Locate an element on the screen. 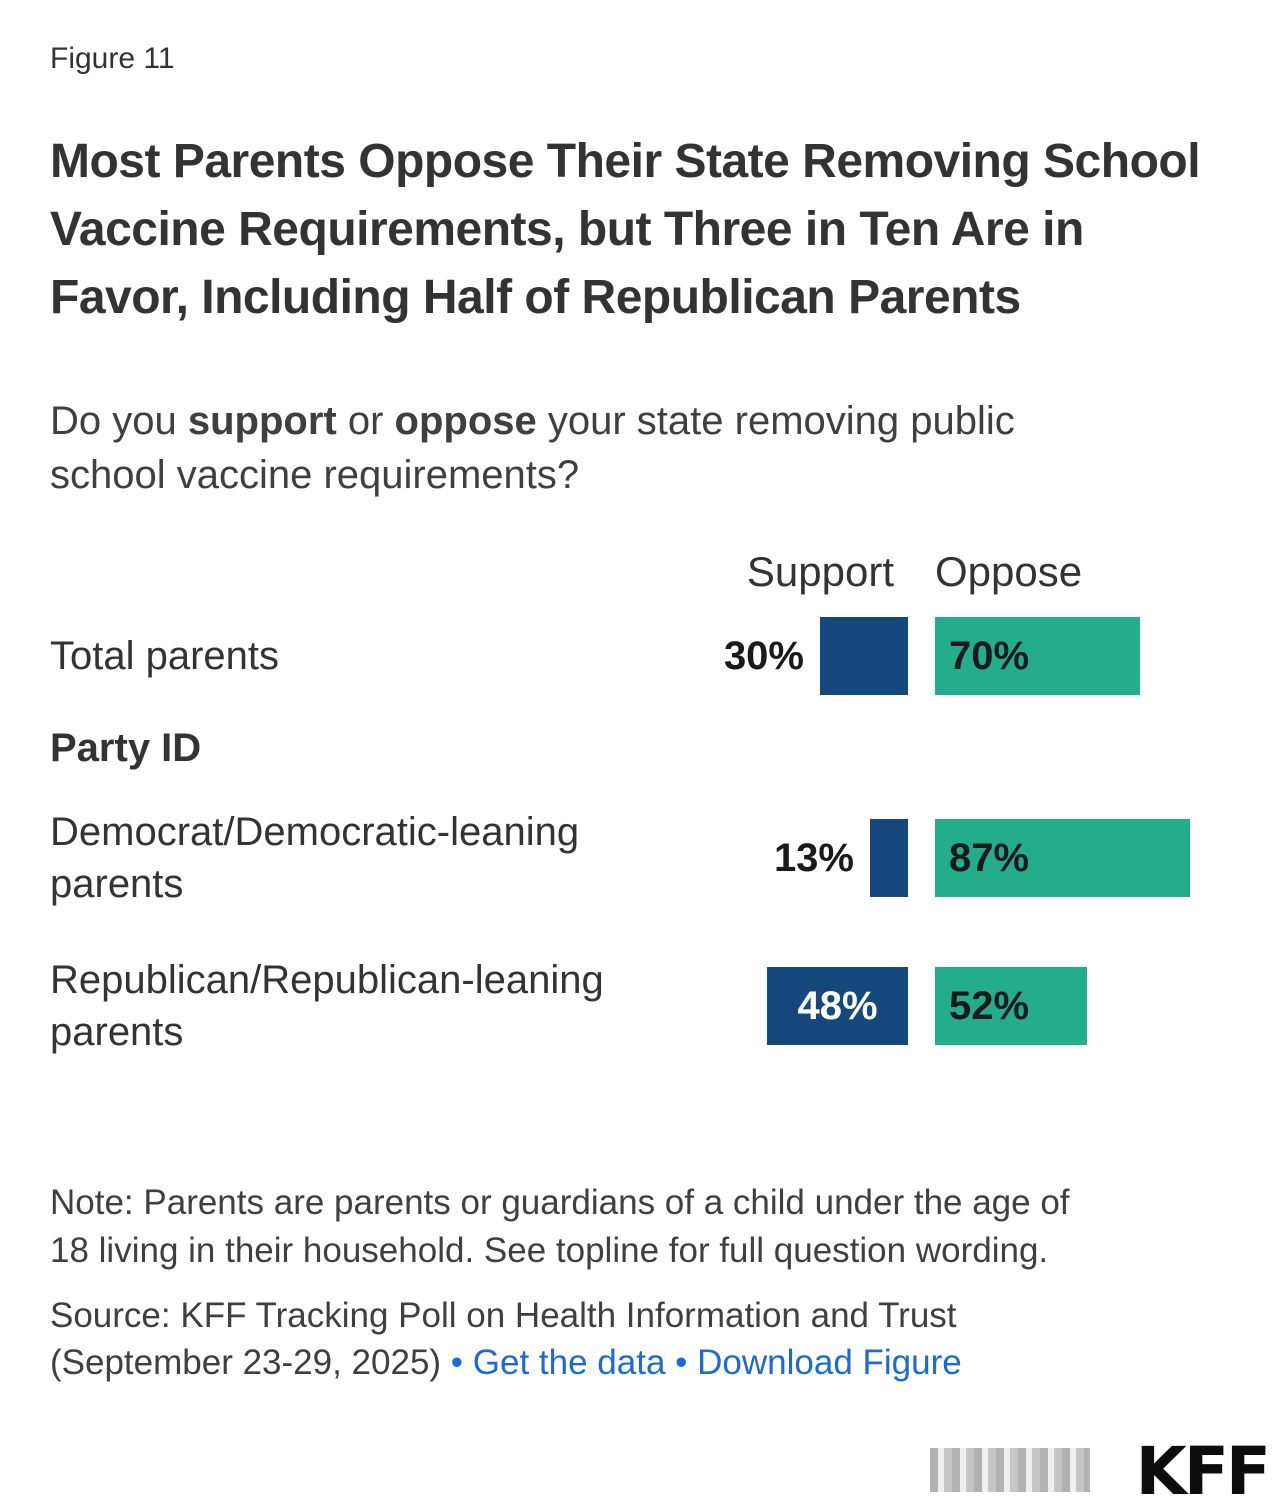 This screenshot has height=1512, width=1280. chart-row-total-parents: Total parents 30% 70% is located at coordinates (640, 656).